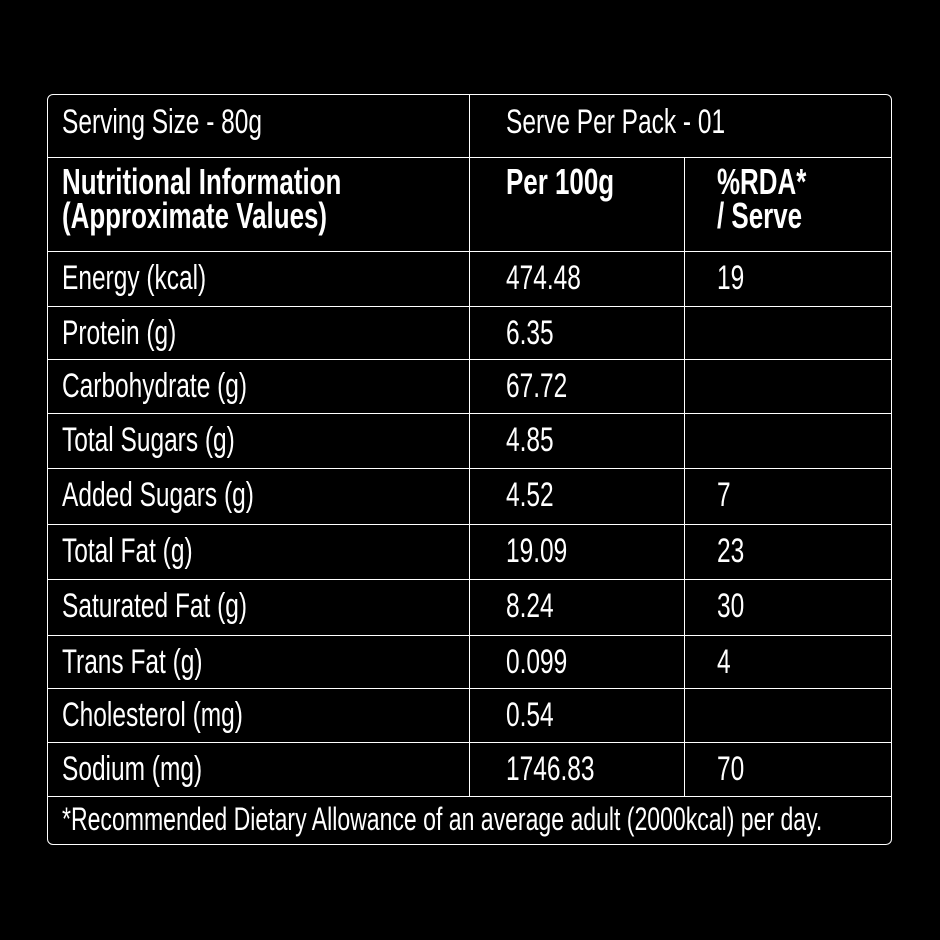 This screenshot has height=940, width=940. I want to click on rda-value: 19, so click(731, 278).